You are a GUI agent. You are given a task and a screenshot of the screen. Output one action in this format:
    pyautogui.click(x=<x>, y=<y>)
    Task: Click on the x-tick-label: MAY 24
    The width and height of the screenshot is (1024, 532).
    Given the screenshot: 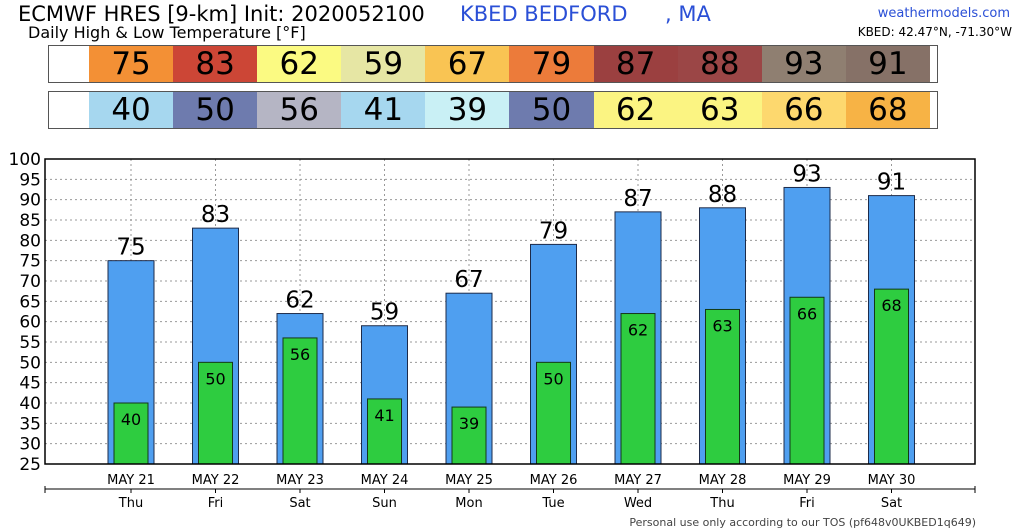 What is the action you would take?
    pyautogui.click(x=385, y=480)
    